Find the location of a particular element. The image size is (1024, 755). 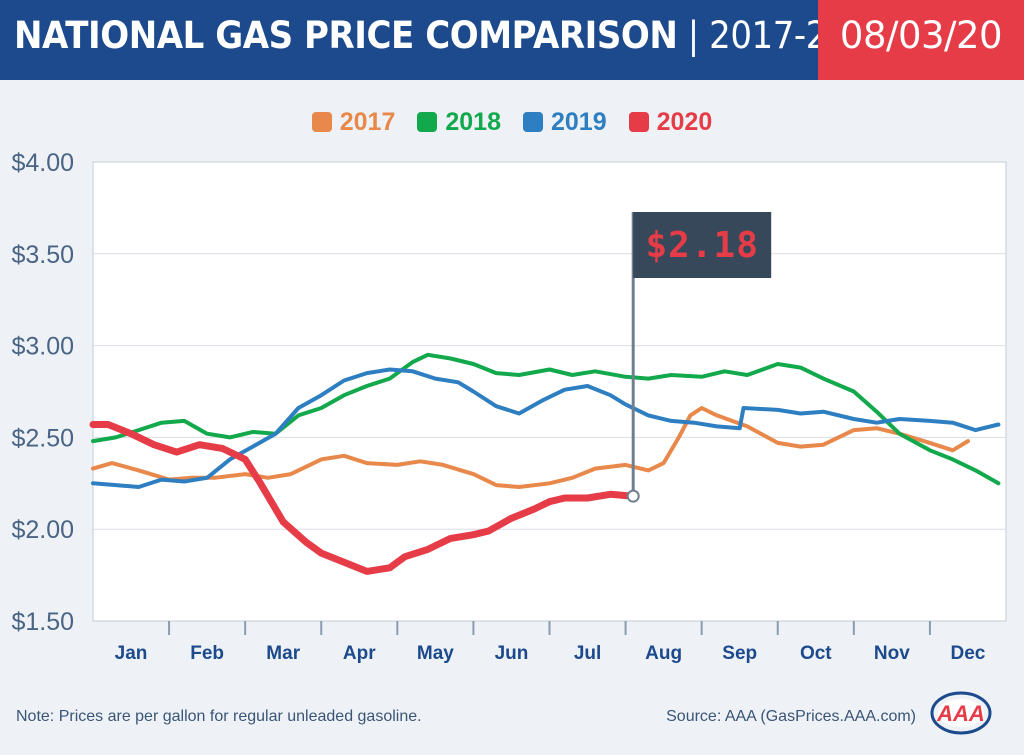

x-tick-label: Mar is located at coordinates (283, 653).